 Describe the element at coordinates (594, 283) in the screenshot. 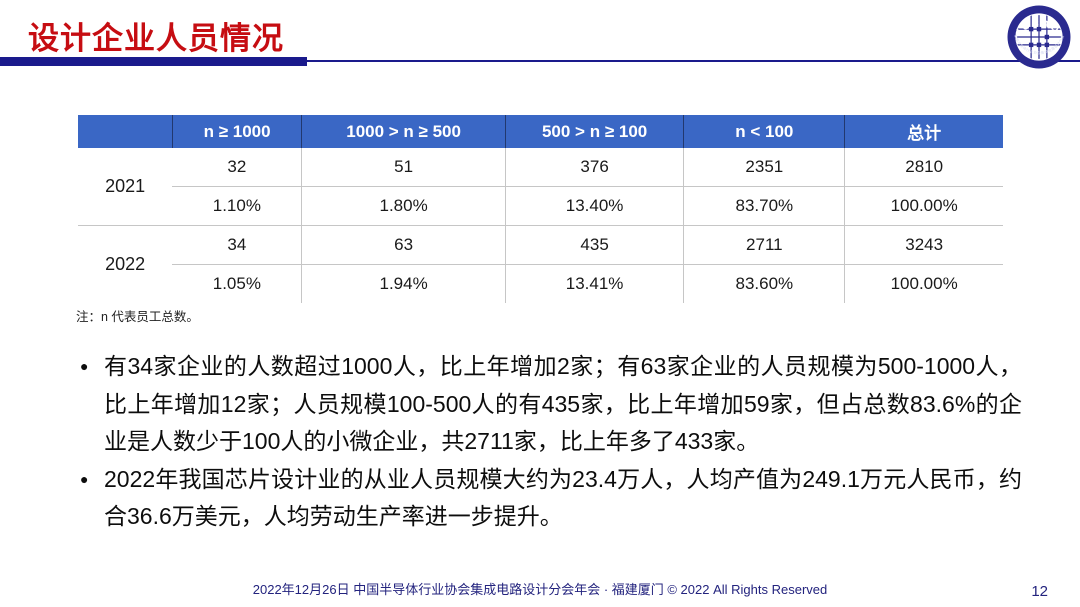

I see `cell: 13.41%` at that location.